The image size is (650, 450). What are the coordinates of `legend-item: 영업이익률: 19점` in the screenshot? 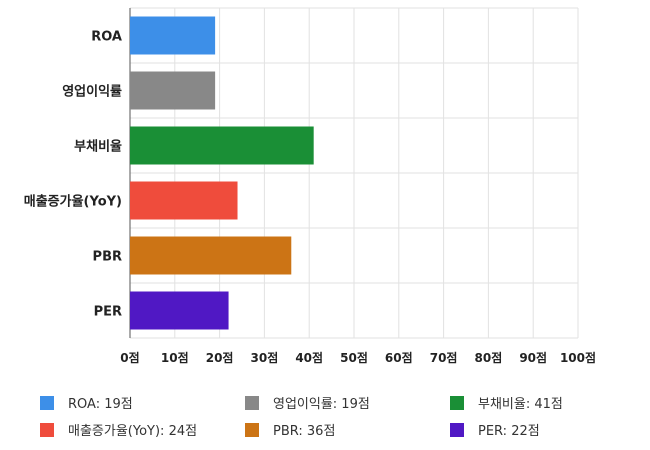 It's located at (307, 402).